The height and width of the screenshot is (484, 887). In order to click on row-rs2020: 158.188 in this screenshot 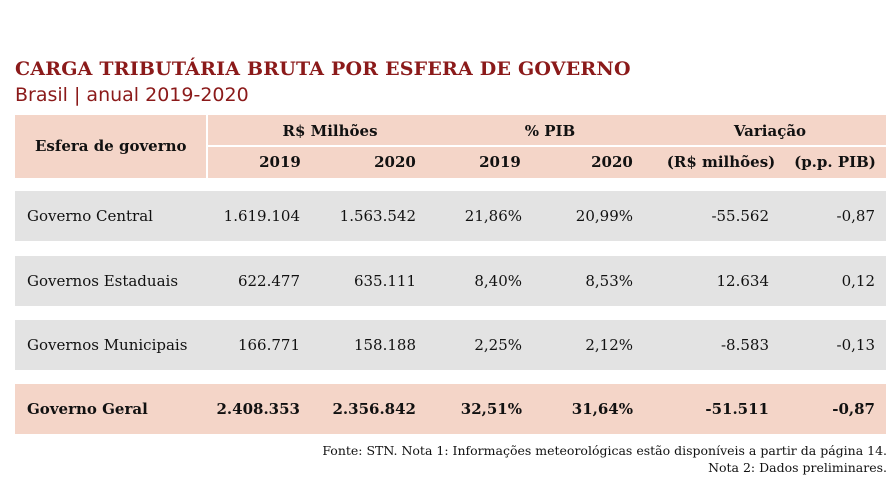, I will do `click(384, 345)`.